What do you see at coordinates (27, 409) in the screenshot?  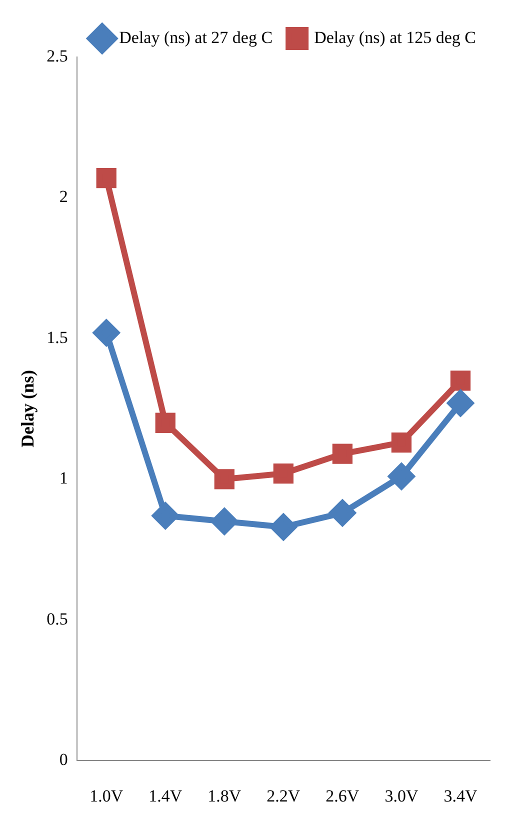 I see `y-axis-title: Delay (ns)` at bounding box center [27, 409].